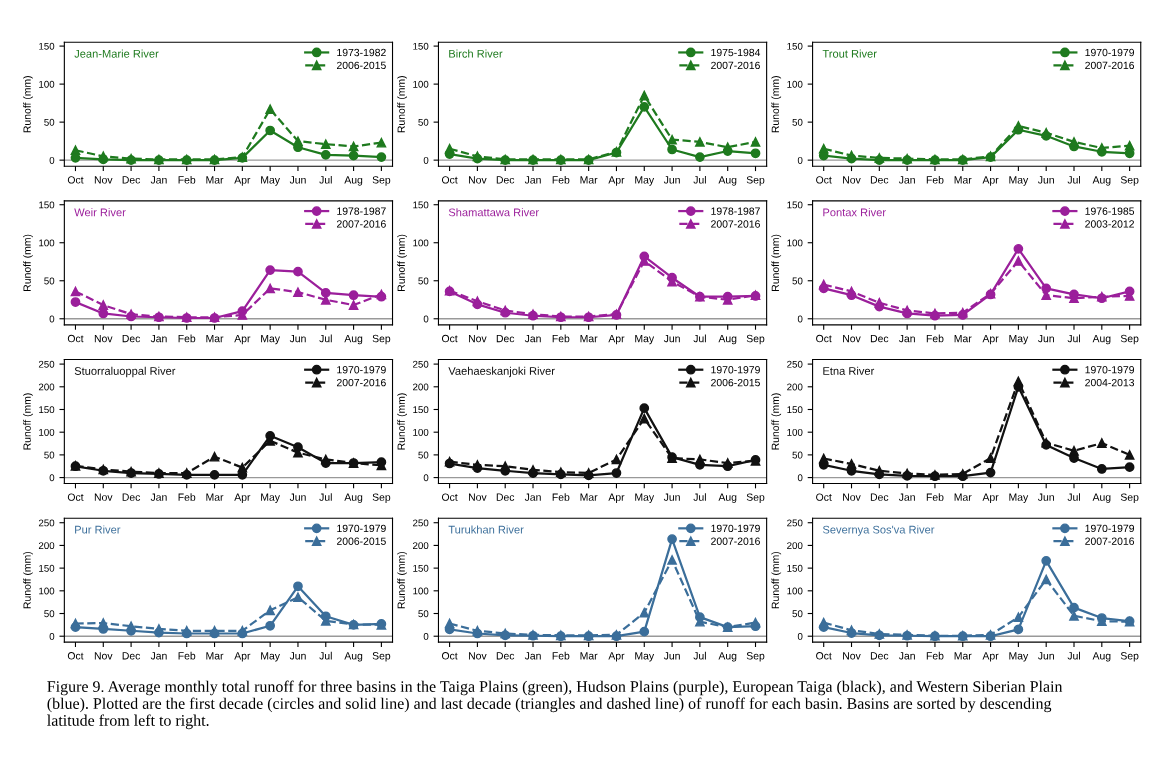 The image size is (1170, 769). I want to click on text: Severnya Sos'va River, so click(878, 530).